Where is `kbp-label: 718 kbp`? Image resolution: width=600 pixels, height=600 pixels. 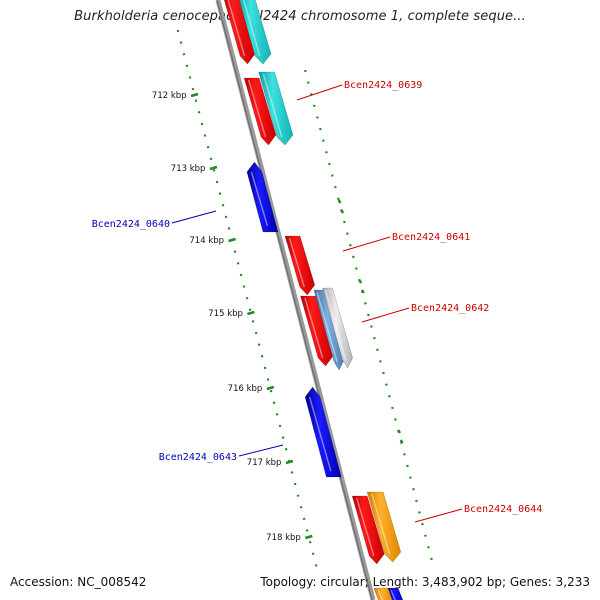 kbp-label: 718 kbp is located at coordinates (283, 538).